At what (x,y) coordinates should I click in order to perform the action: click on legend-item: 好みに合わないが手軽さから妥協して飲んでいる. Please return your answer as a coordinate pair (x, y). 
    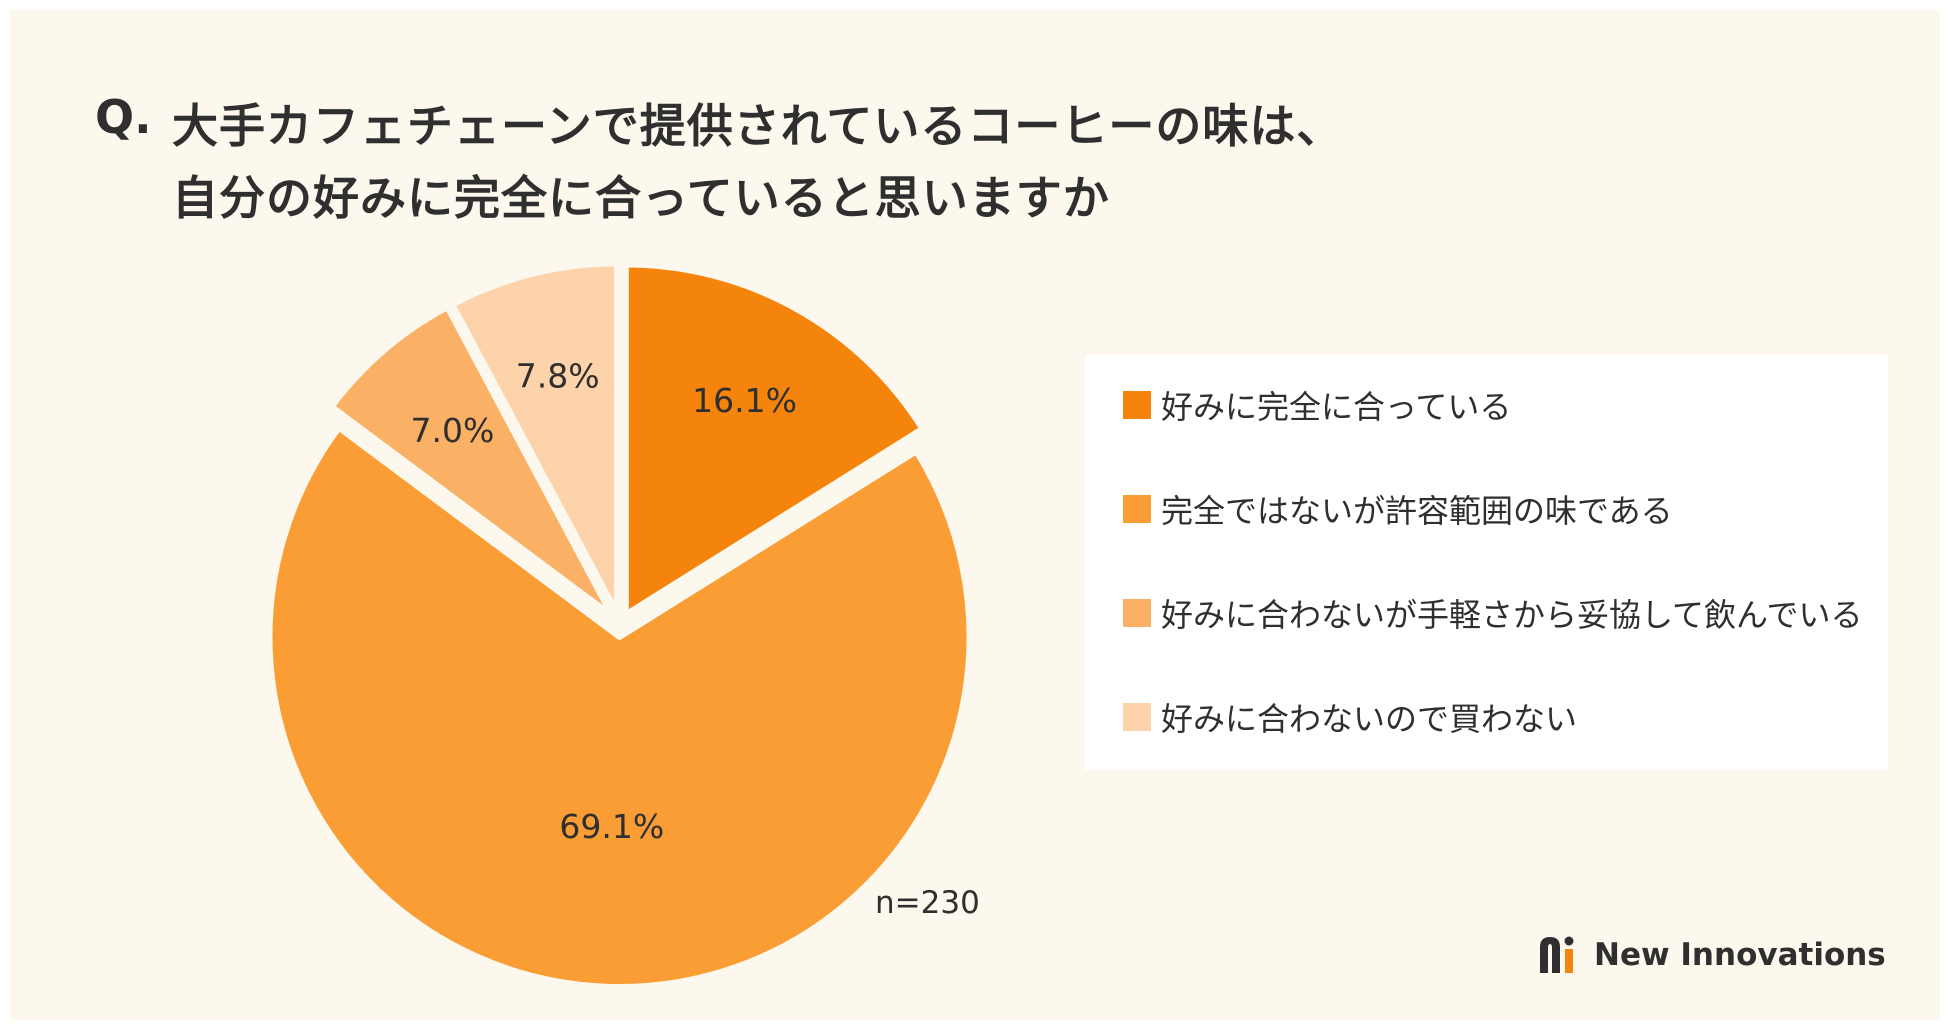
    Looking at the image, I should click on (1493, 613).